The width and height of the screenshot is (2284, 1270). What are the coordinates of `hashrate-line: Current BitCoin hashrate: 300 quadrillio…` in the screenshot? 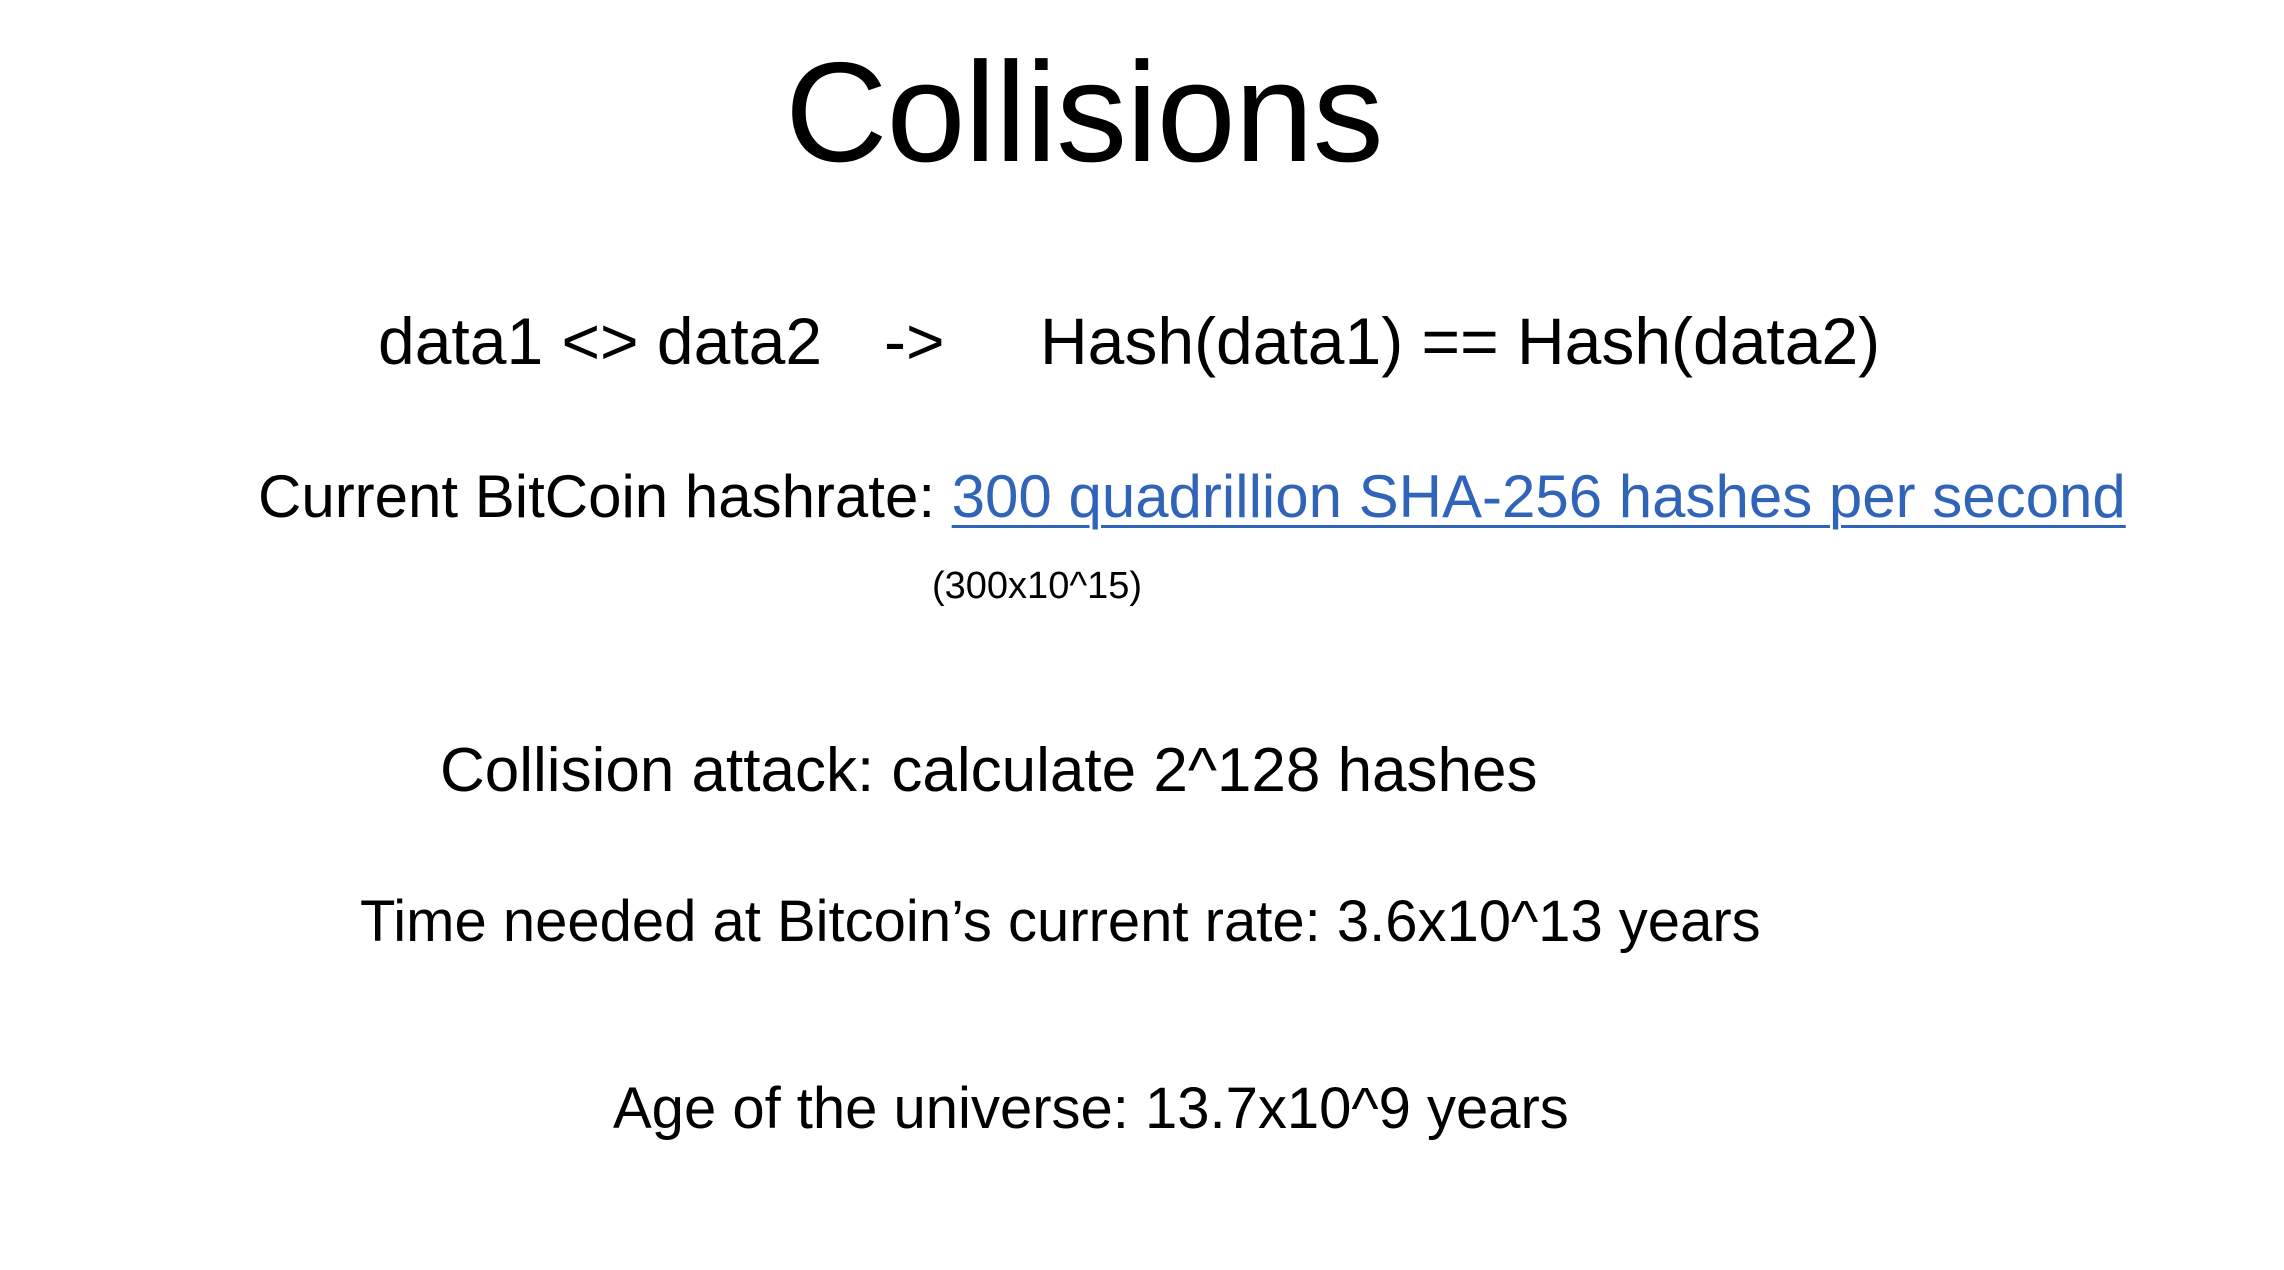 It's located at (1192, 497).